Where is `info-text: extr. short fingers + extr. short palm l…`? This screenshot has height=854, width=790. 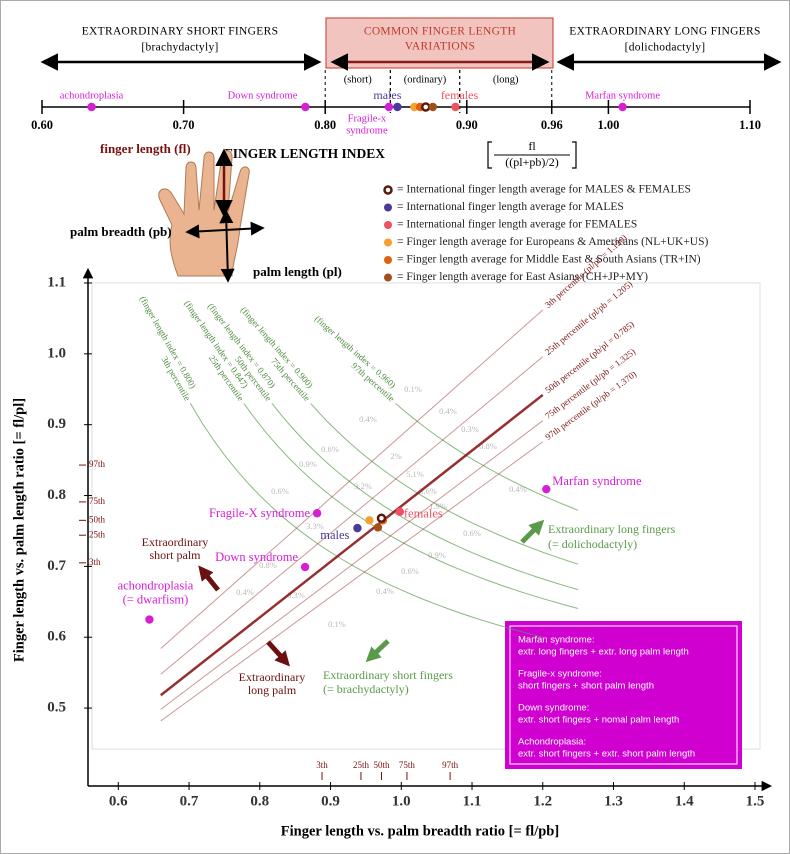 info-text: extr. short fingers + extr. short palm l… is located at coordinates (606, 754).